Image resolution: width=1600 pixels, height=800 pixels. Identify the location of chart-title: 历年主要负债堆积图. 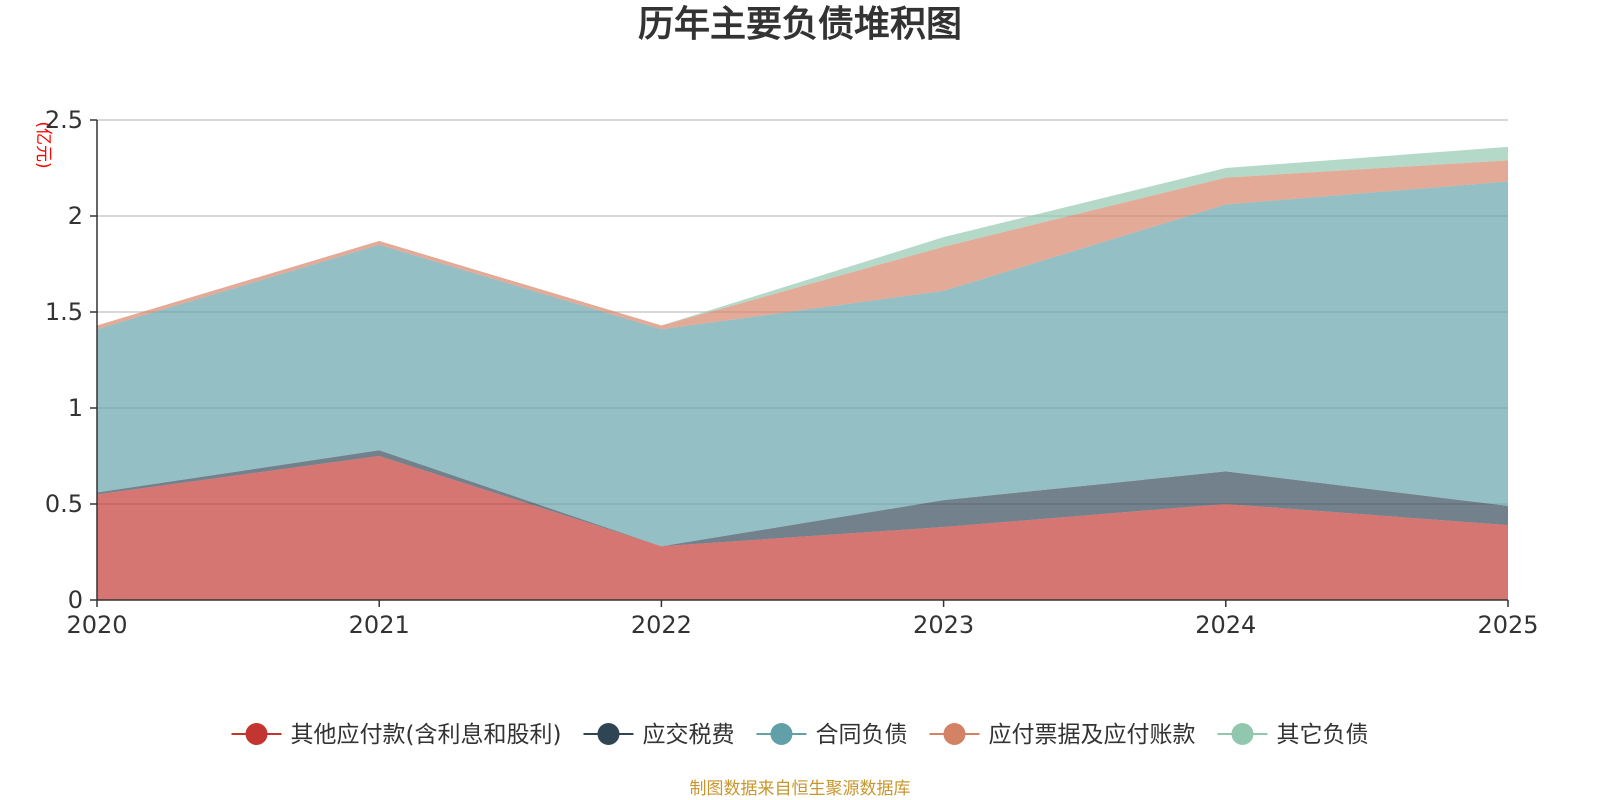
(800, 24).